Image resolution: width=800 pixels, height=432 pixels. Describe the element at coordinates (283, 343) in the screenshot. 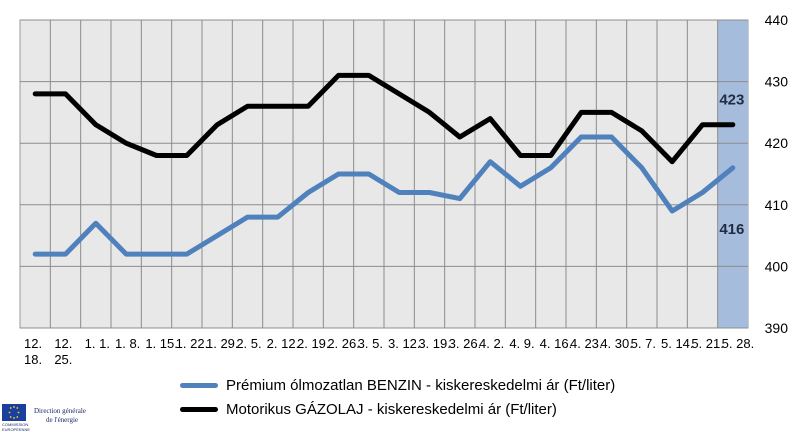

I see `x-tick-label: 2. 12.` at that location.